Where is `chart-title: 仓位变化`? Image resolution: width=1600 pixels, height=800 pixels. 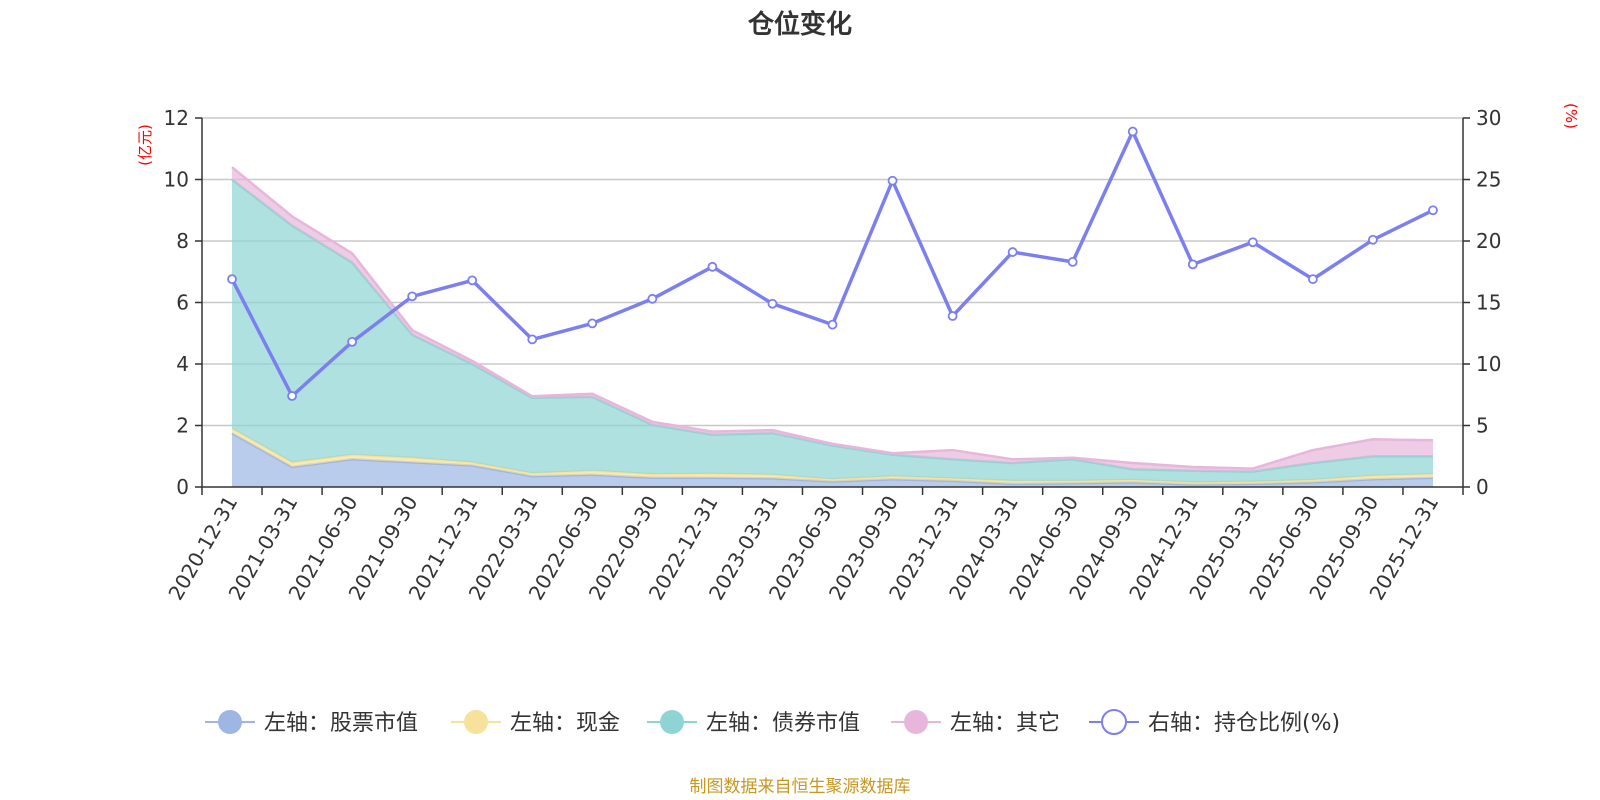
chart-title: 仓位变化 is located at coordinates (799, 24).